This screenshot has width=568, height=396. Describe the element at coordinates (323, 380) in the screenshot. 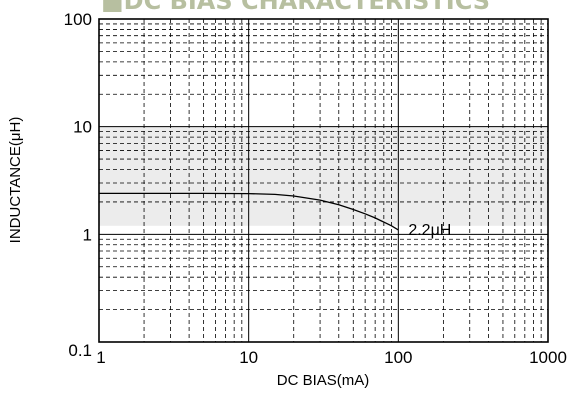

I see `x-axis-label: DC BIAS(mA)` at that location.